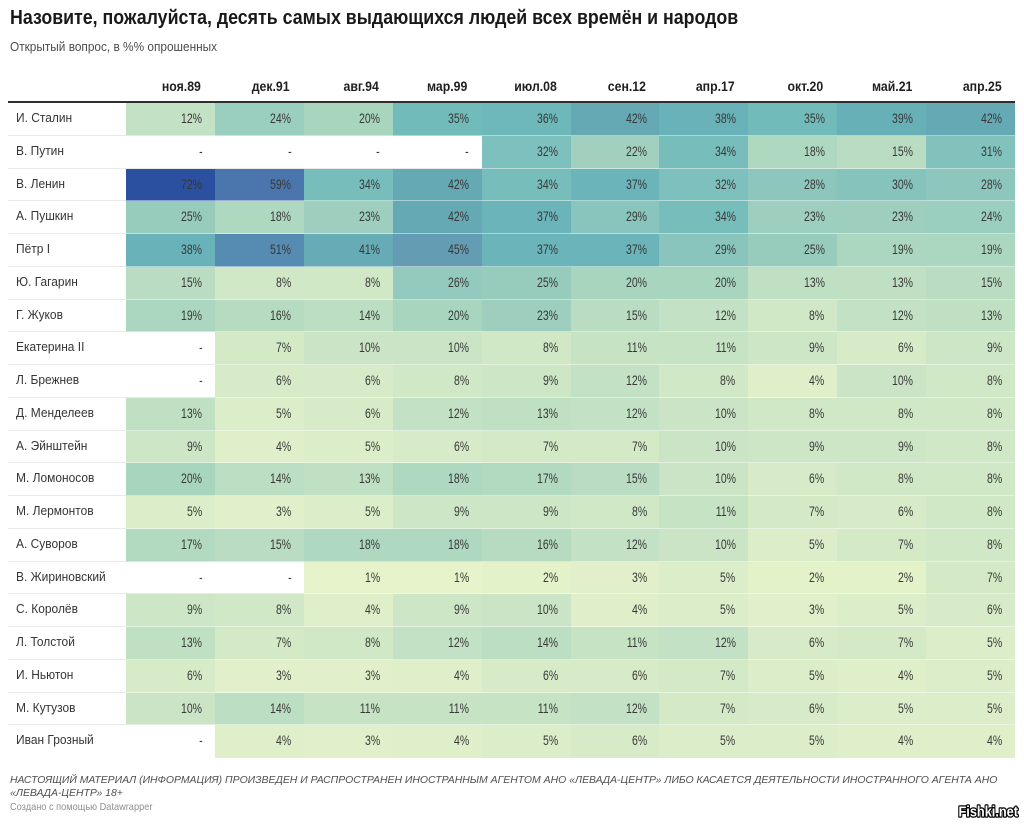  Describe the element at coordinates (989, 812) in the screenshot. I see `svg-text: Fishki.net` at that location.